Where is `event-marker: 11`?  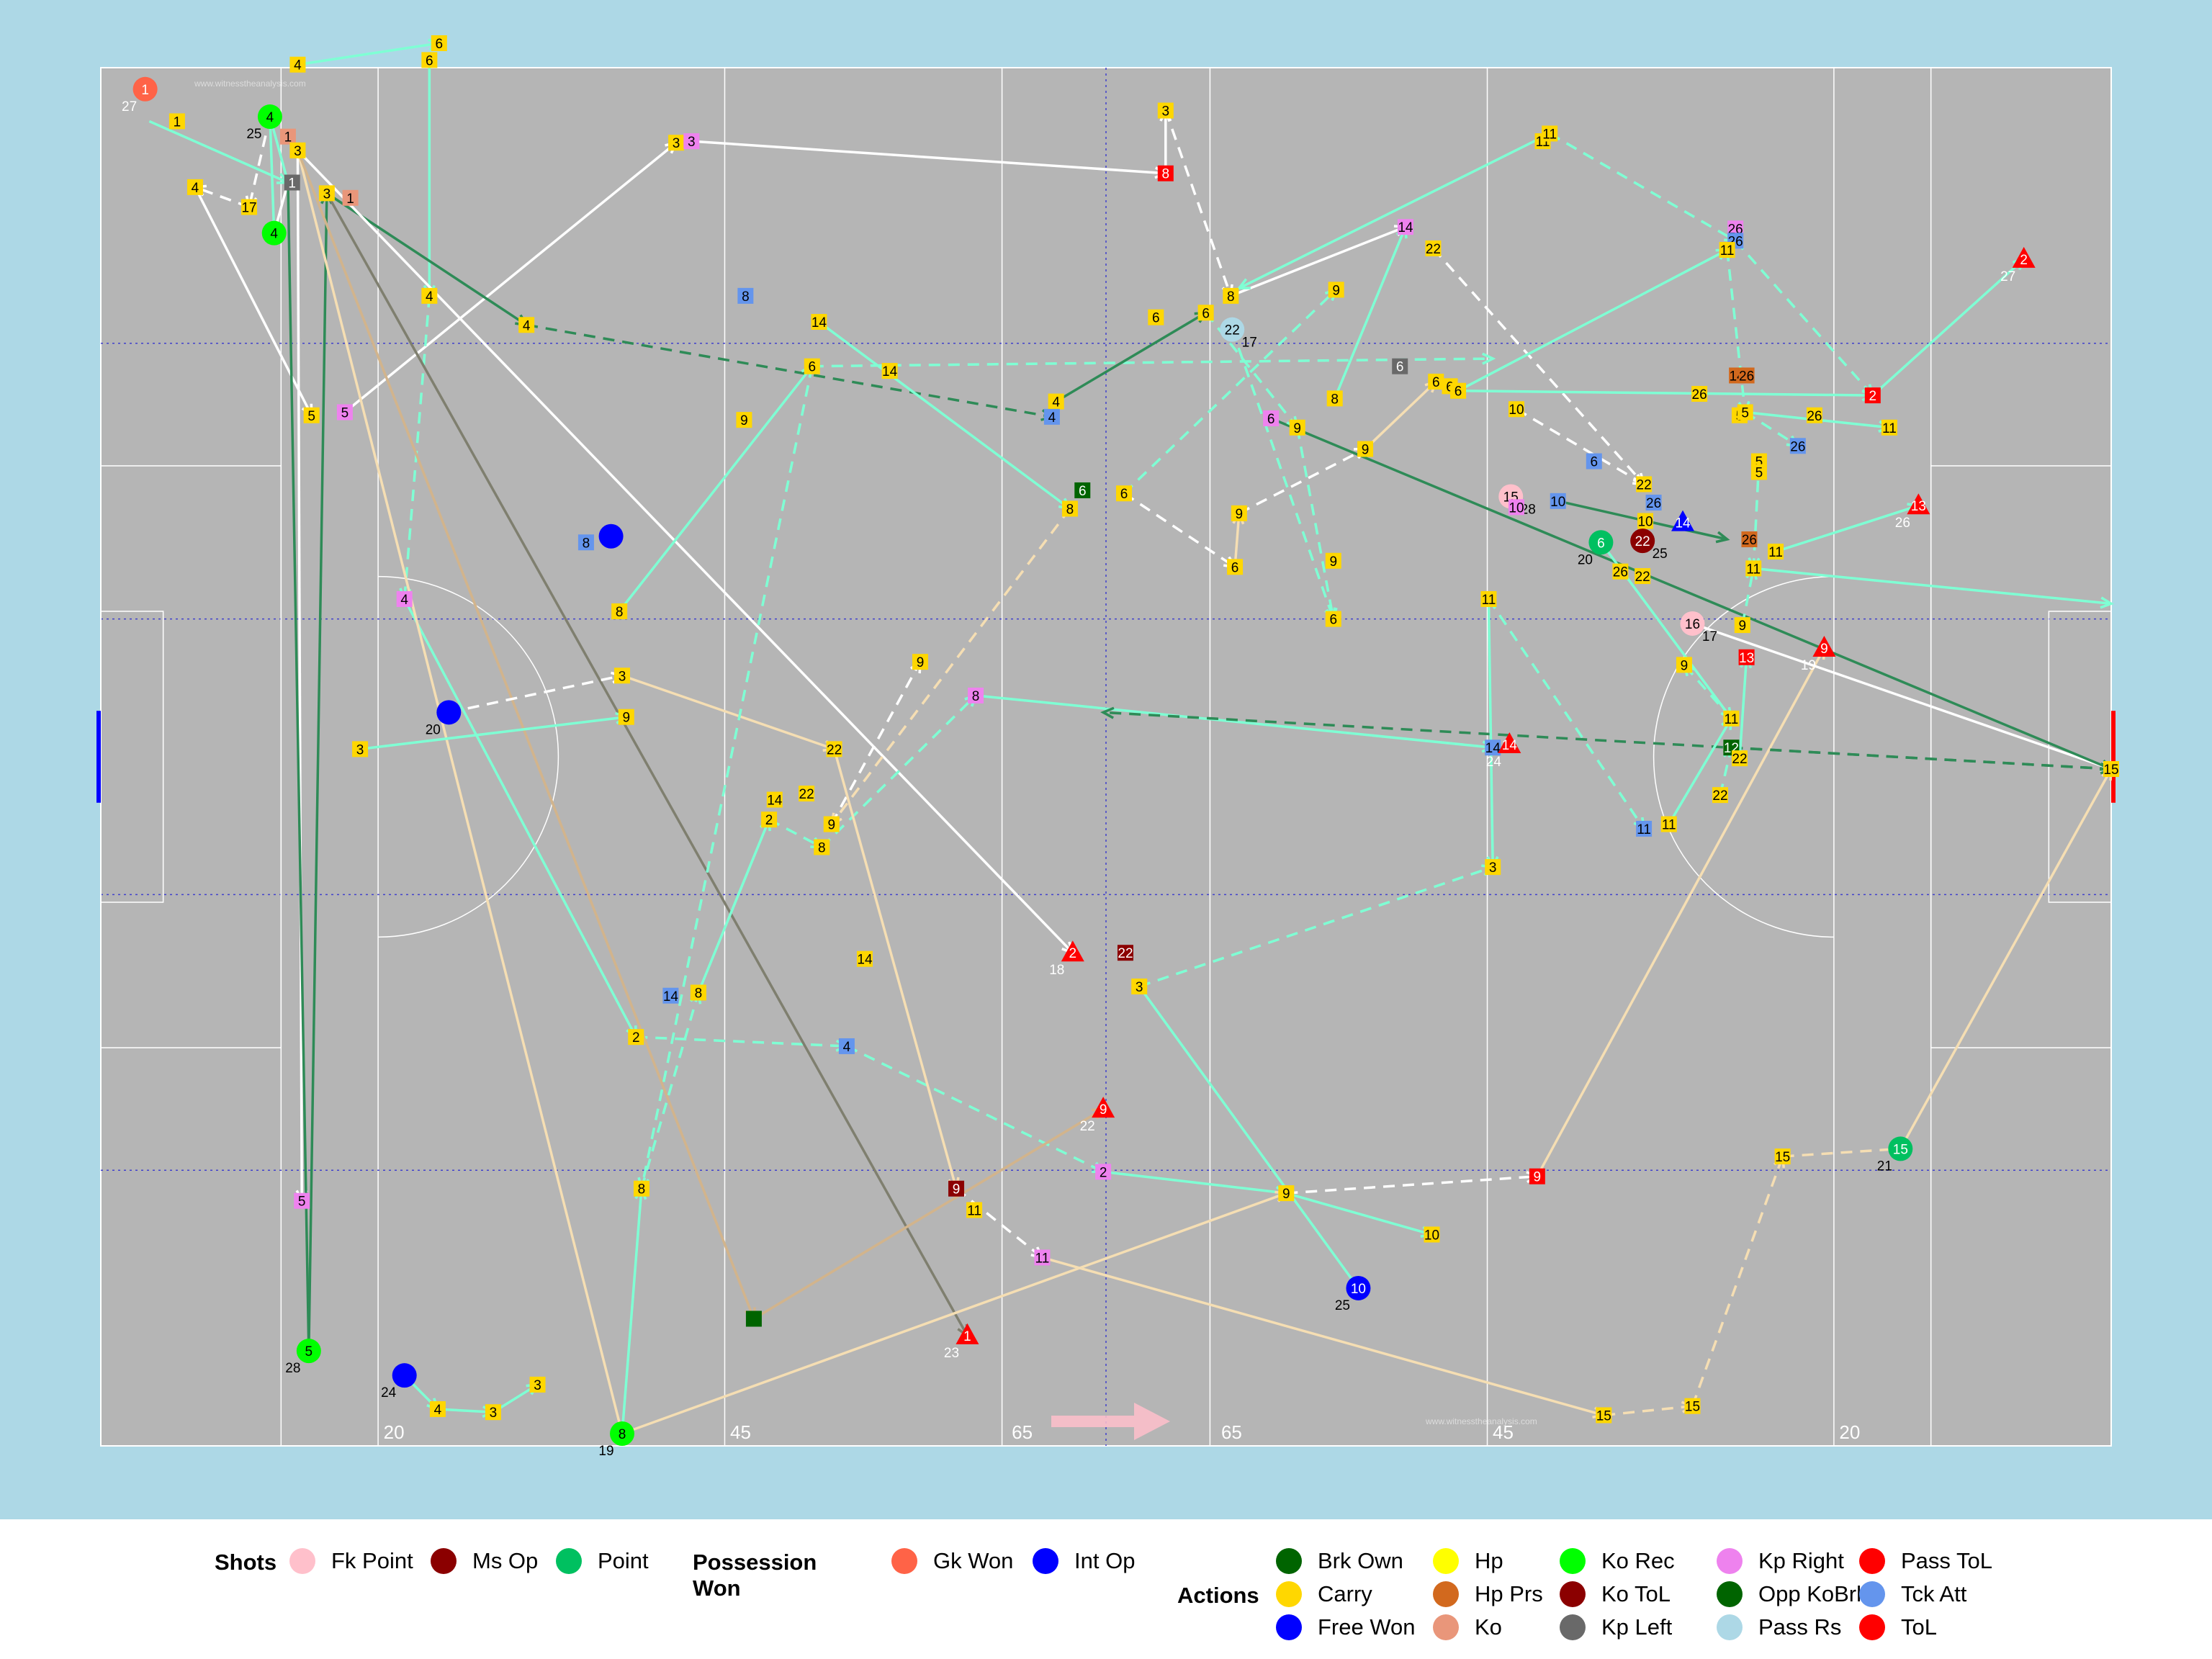
event-marker: 11 is located at coordinates (1644, 829).